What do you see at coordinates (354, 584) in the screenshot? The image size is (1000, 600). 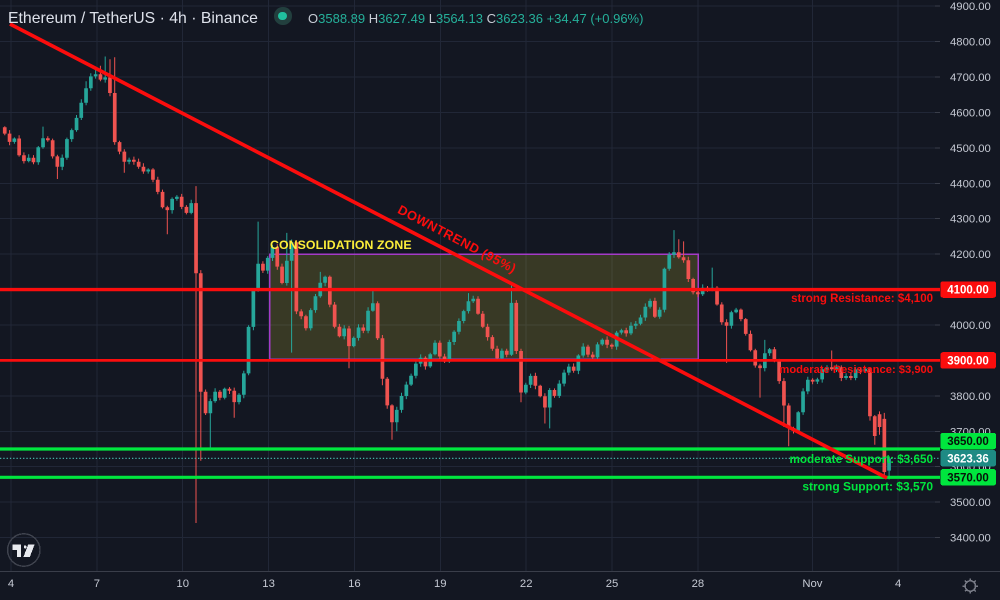 I see `svg-text: 16` at bounding box center [354, 584].